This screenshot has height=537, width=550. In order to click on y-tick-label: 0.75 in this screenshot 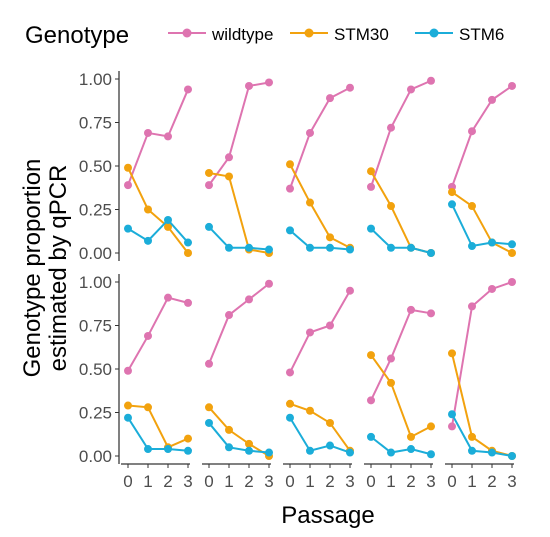, I will do `click(95, 123)`.